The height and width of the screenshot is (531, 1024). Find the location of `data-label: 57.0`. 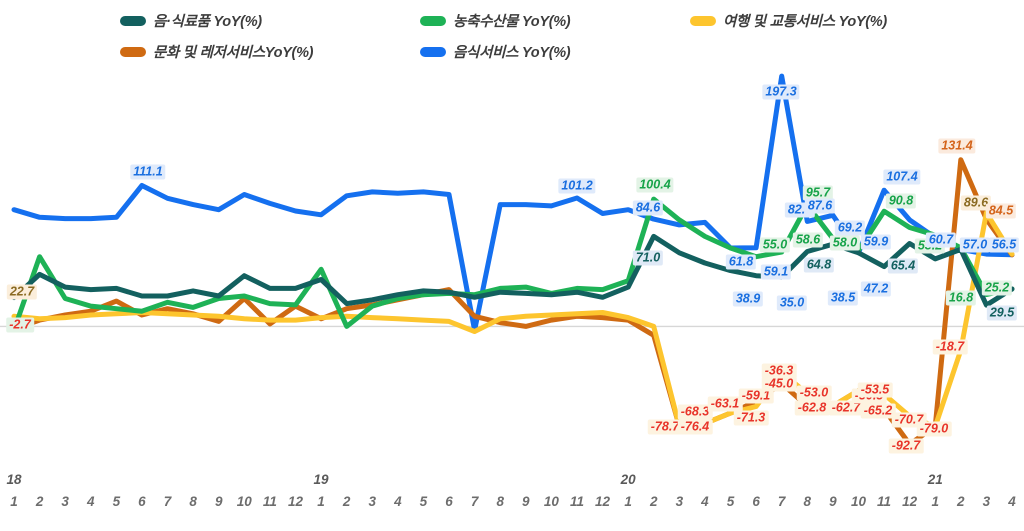

data-label: 57.0 is located at coordinates (975, 245).